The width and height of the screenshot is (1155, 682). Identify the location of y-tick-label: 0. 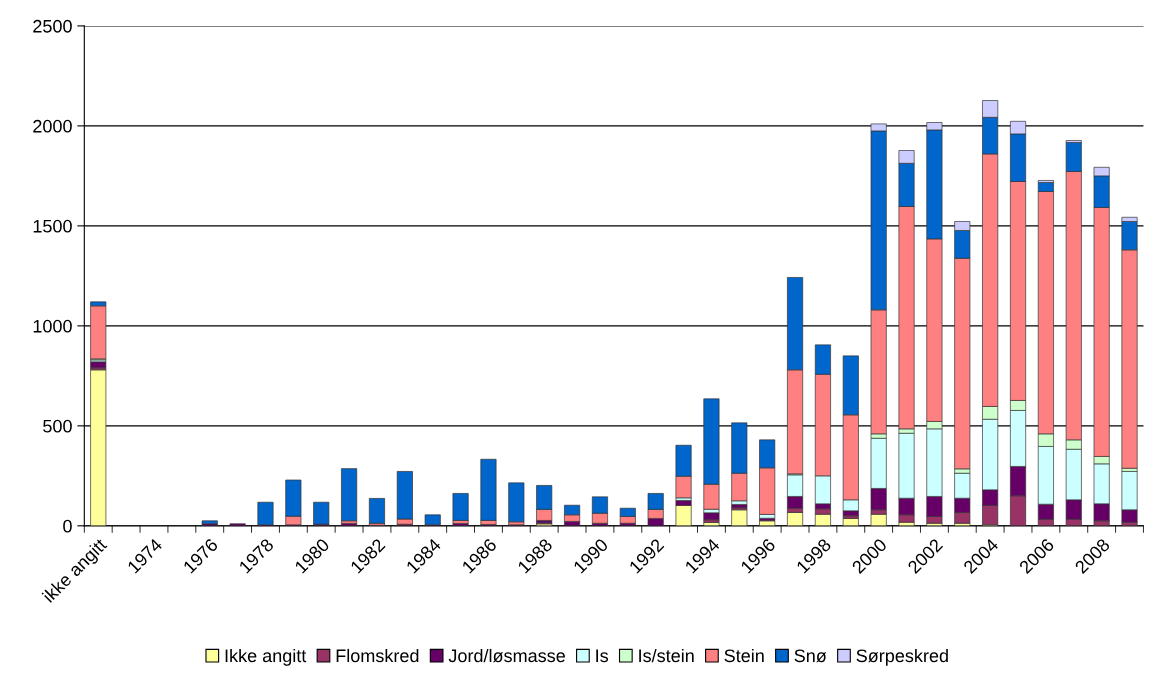
(67, 526).